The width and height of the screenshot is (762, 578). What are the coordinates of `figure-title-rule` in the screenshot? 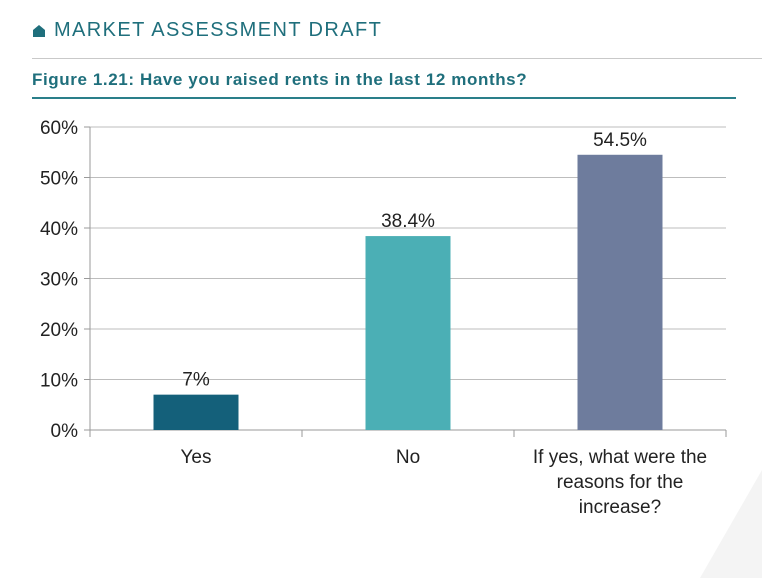 It's located at (384, 98).